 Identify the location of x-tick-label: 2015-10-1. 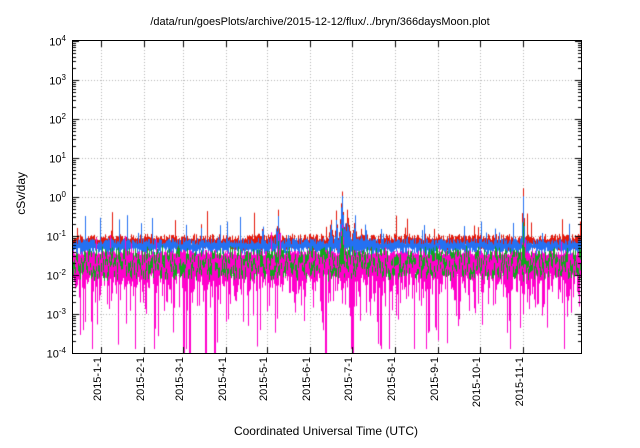
(476, 382).